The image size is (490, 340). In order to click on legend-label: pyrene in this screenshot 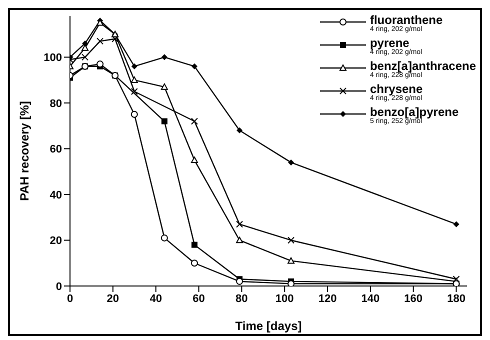, I will do `click(390, 43)`.